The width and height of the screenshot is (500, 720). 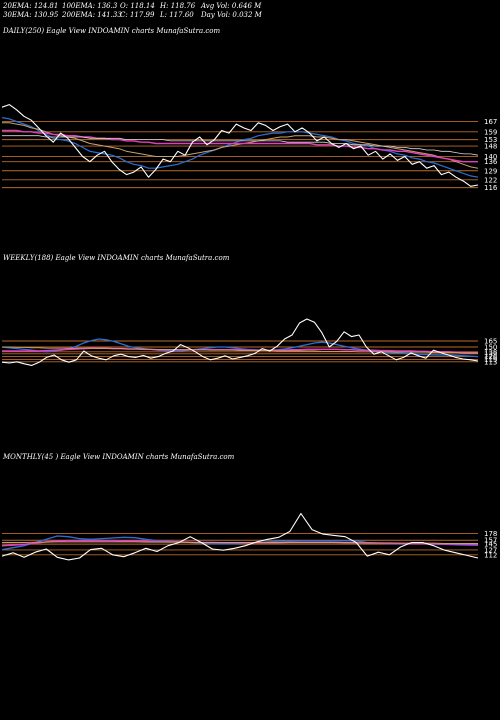 What do you see at coordinates (490, 545) in the screenshot?
I see `level-label-145: 145` at bounding box center [490, 545].